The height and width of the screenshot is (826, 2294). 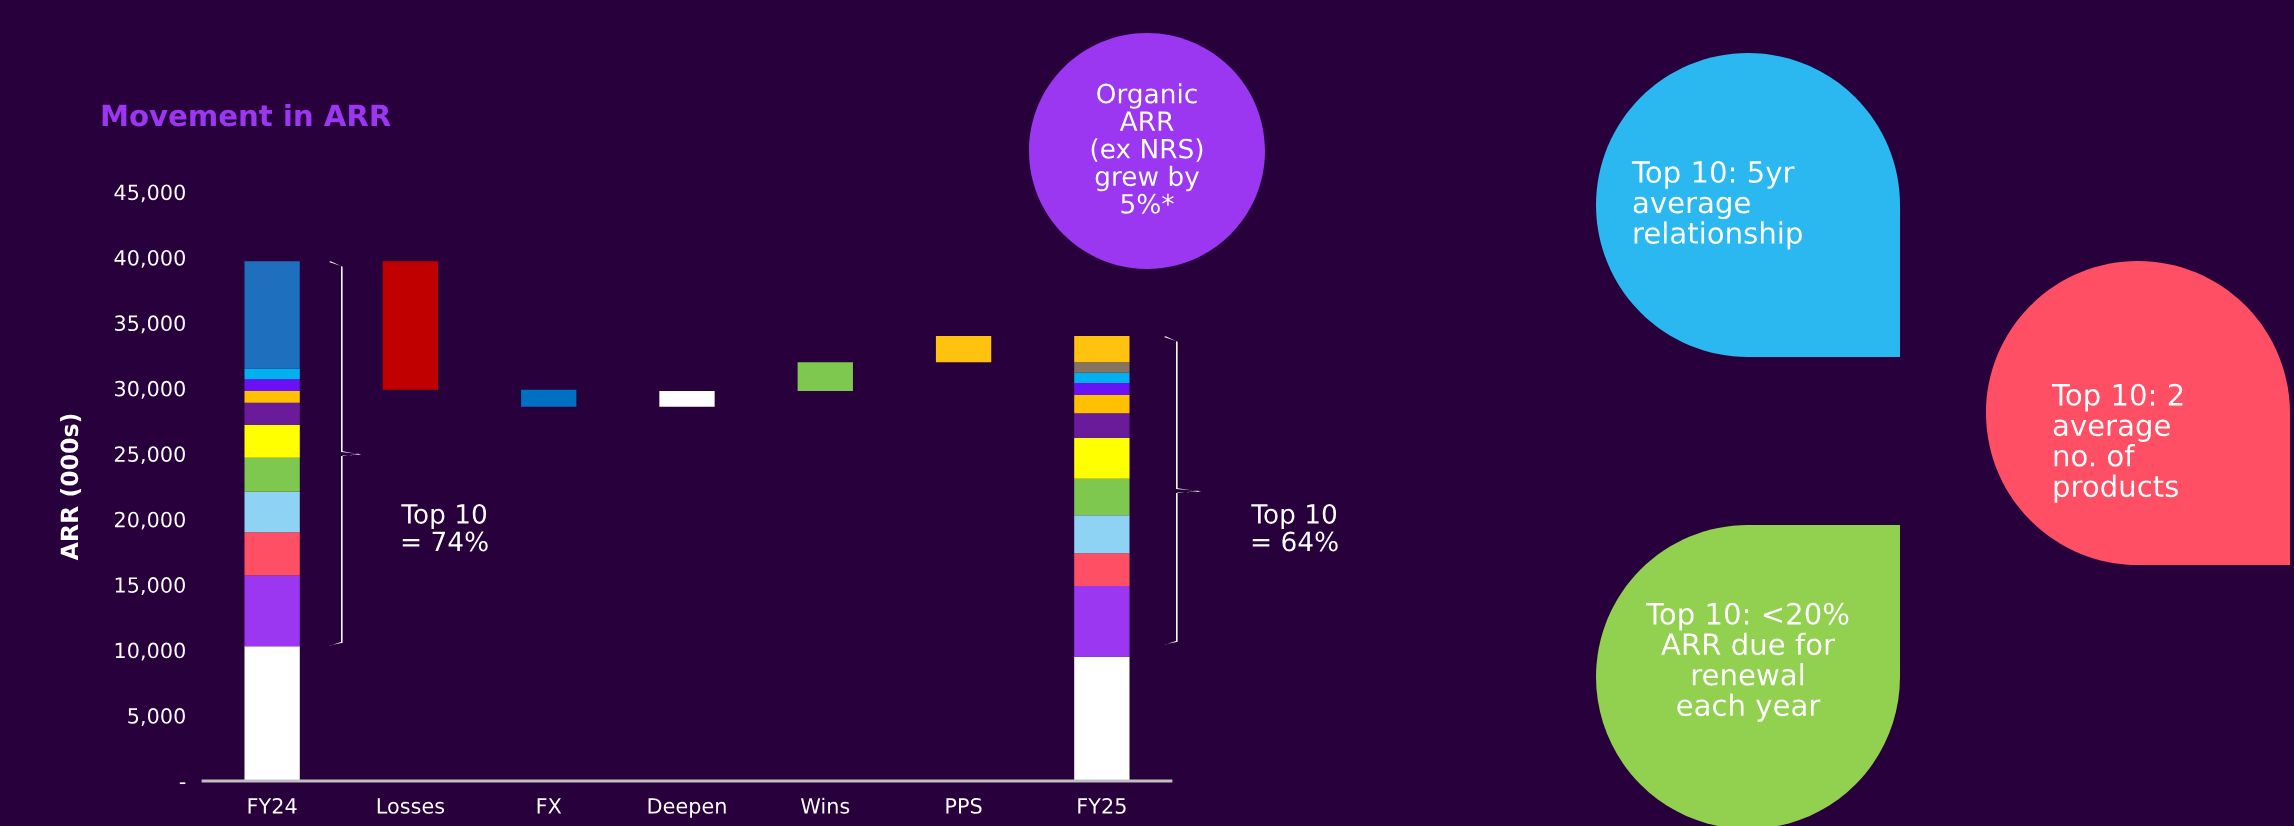 I want to click on text: Top 10: 5yr average relationship, so click(x=1716, y=205).